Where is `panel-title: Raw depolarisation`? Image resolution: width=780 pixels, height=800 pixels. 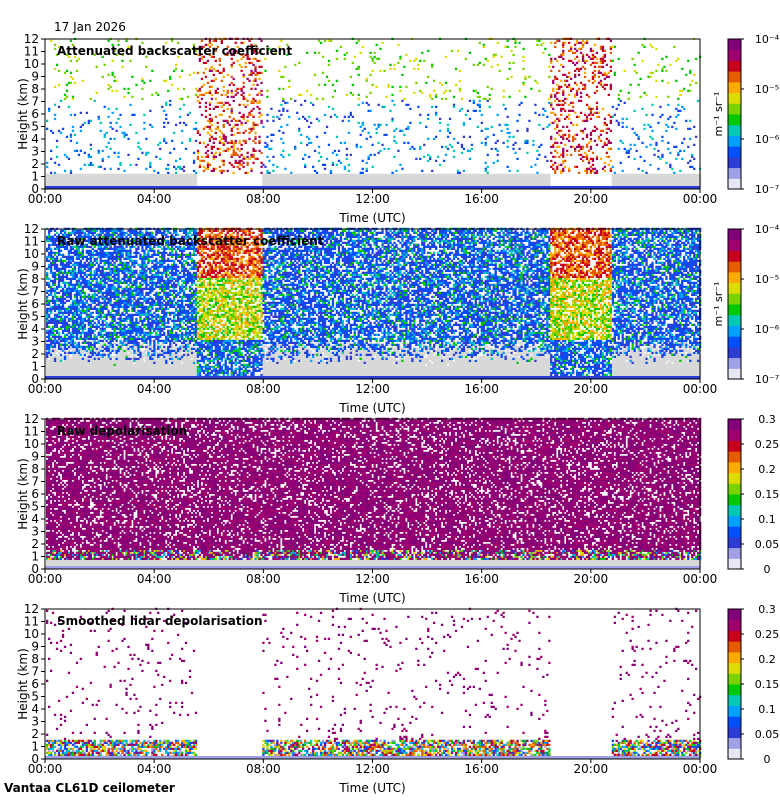
panel-title: Raw depolarisation is located at coordinates (122, 431).